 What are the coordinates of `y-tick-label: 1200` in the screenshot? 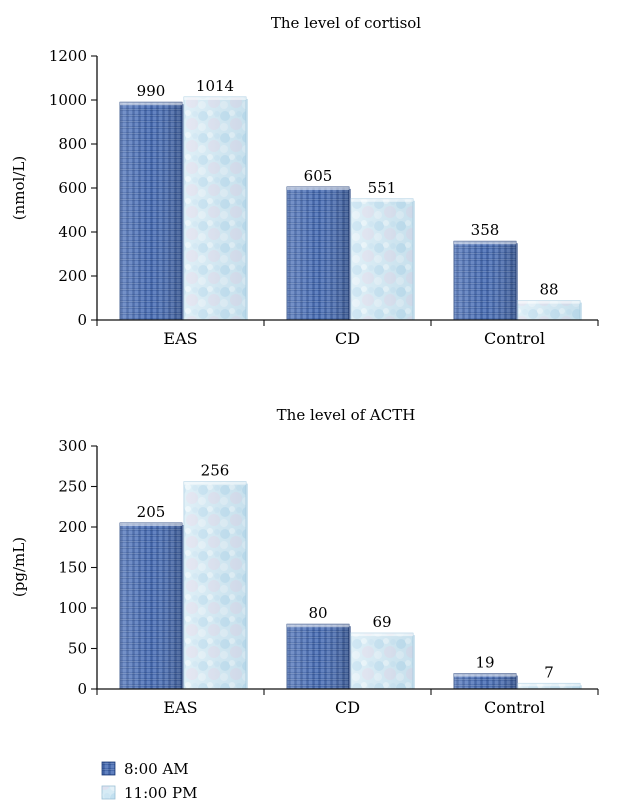 It's located at (68, 56).